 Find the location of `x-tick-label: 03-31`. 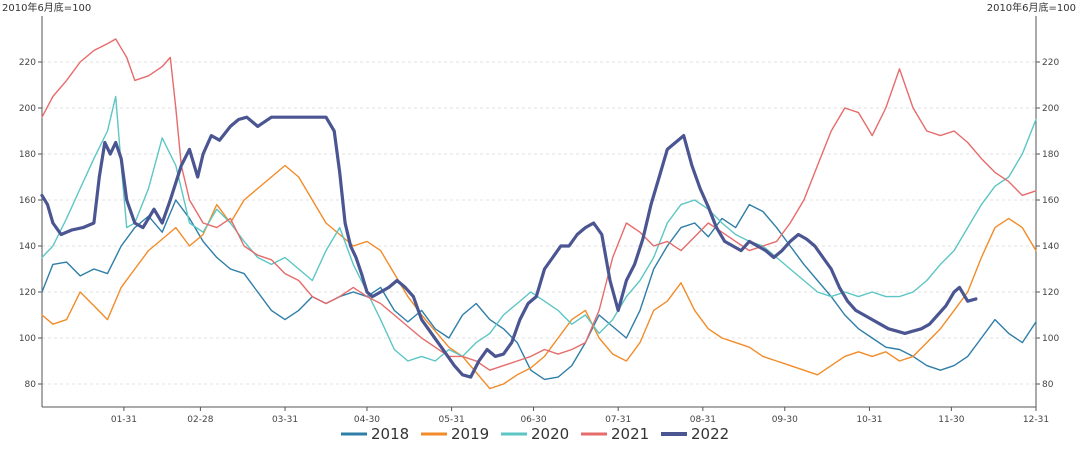

x-tick-label: 03-31 is located at coordinates (285, 420).